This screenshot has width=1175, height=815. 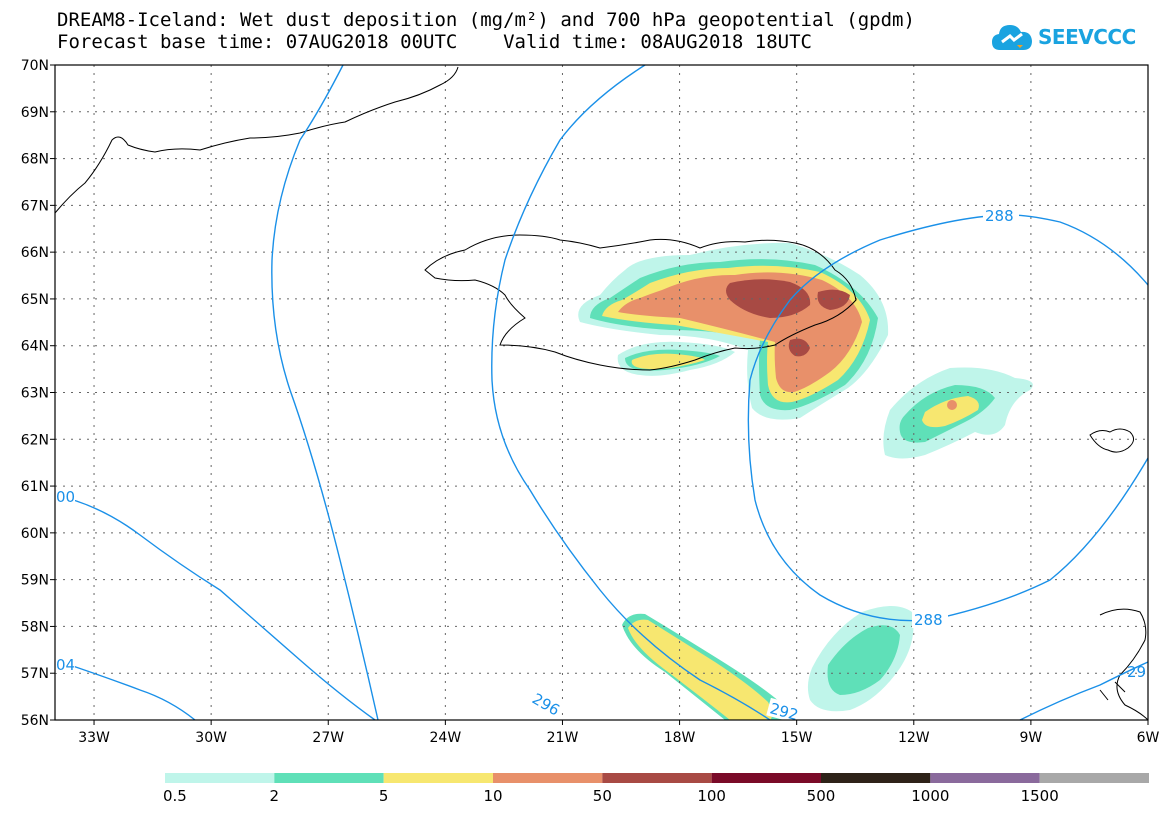 I want to click on lat-tick-label: 65N, so click(x=35, y=300).